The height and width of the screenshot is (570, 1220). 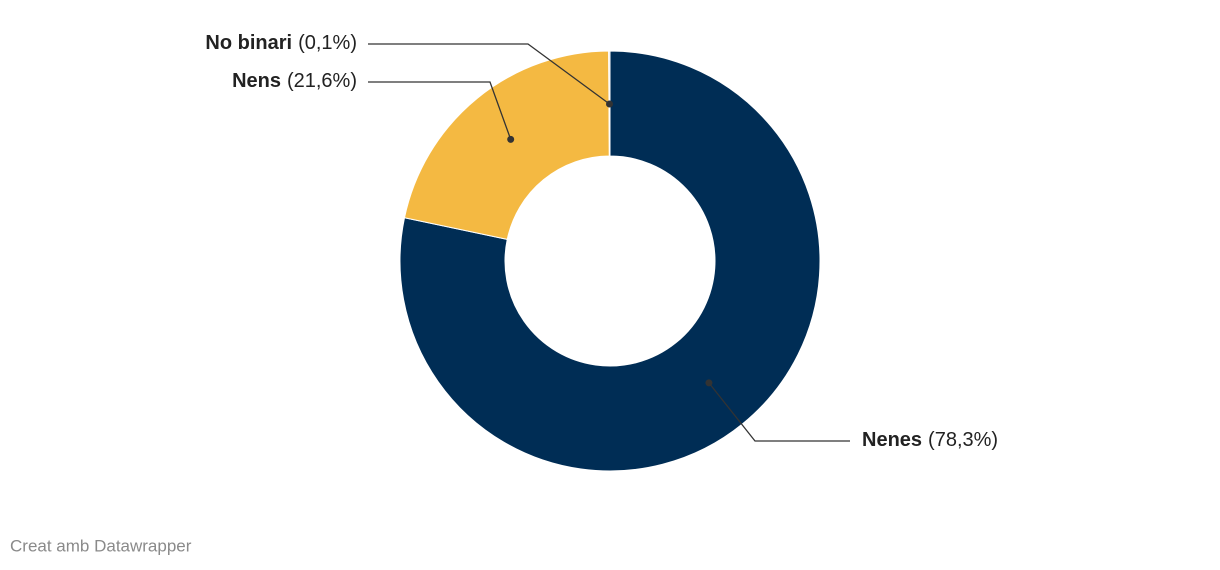 I want to click on slice-value-label: (0,1%), so click(x=327, y=43).